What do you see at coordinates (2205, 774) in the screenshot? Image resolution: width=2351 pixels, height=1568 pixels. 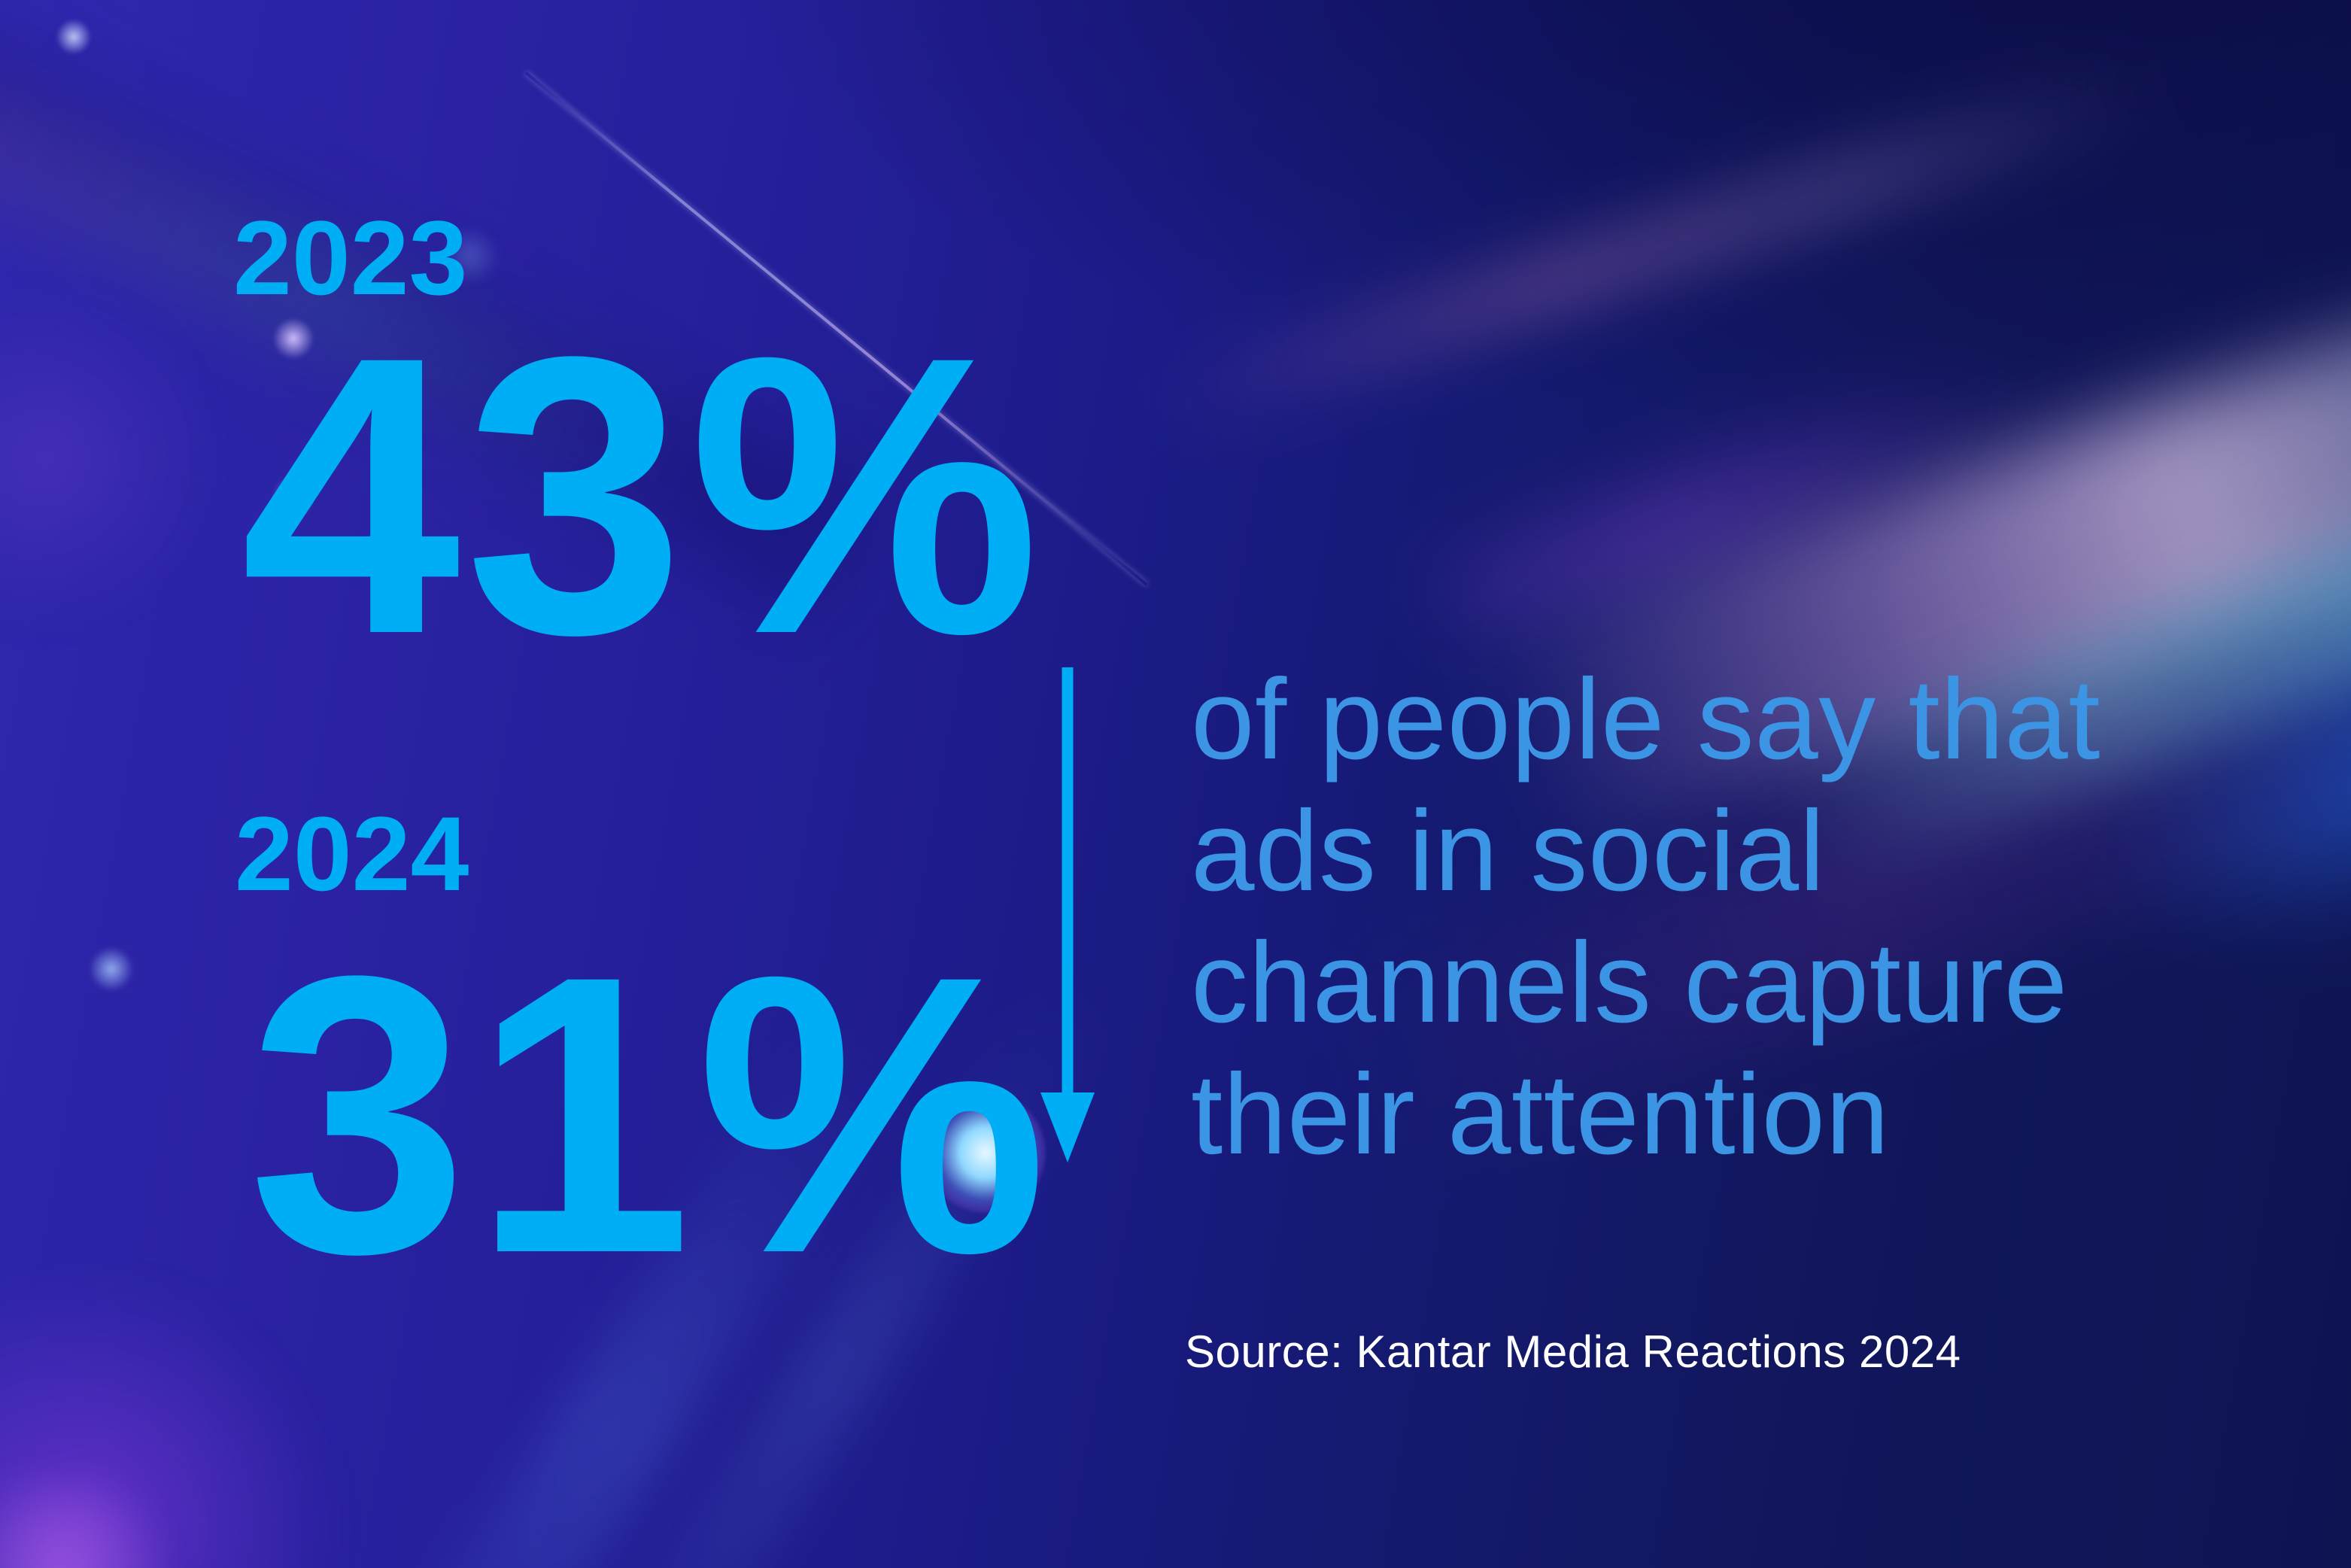 I see `light-streak-blue-right-edge` at bounding box center [2205, 774].